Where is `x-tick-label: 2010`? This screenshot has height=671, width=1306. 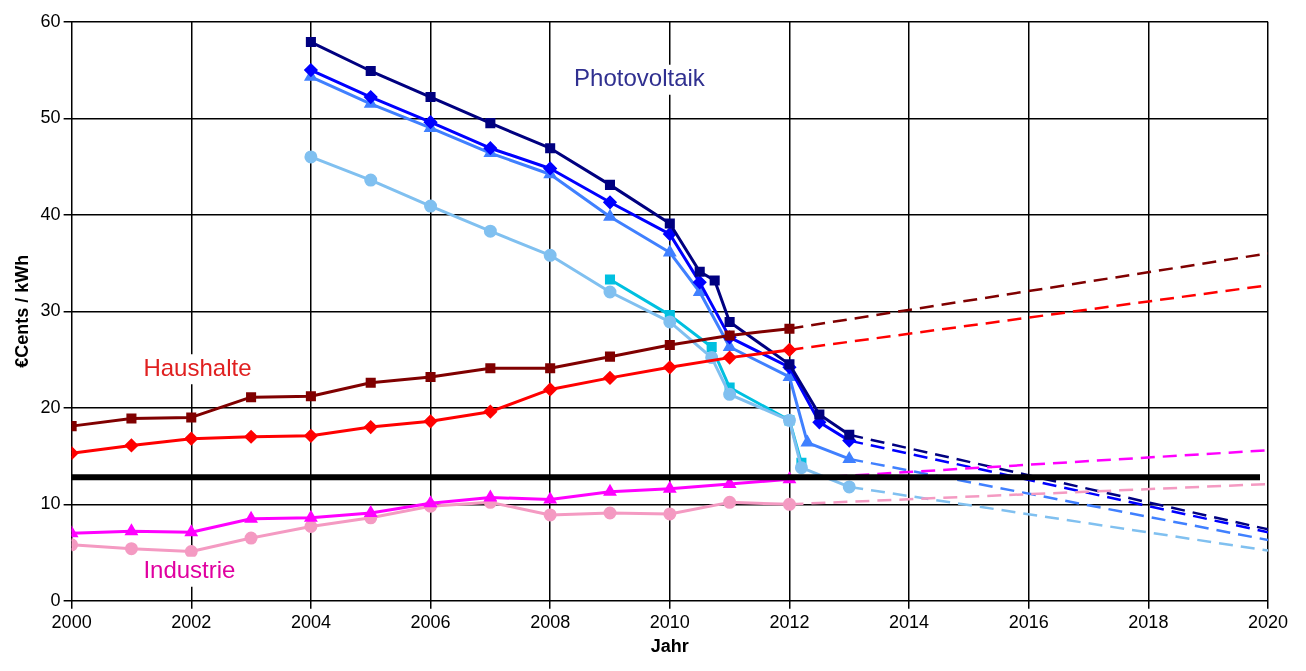
x-tick-label: 2010 is located at coordinates (669, 621).